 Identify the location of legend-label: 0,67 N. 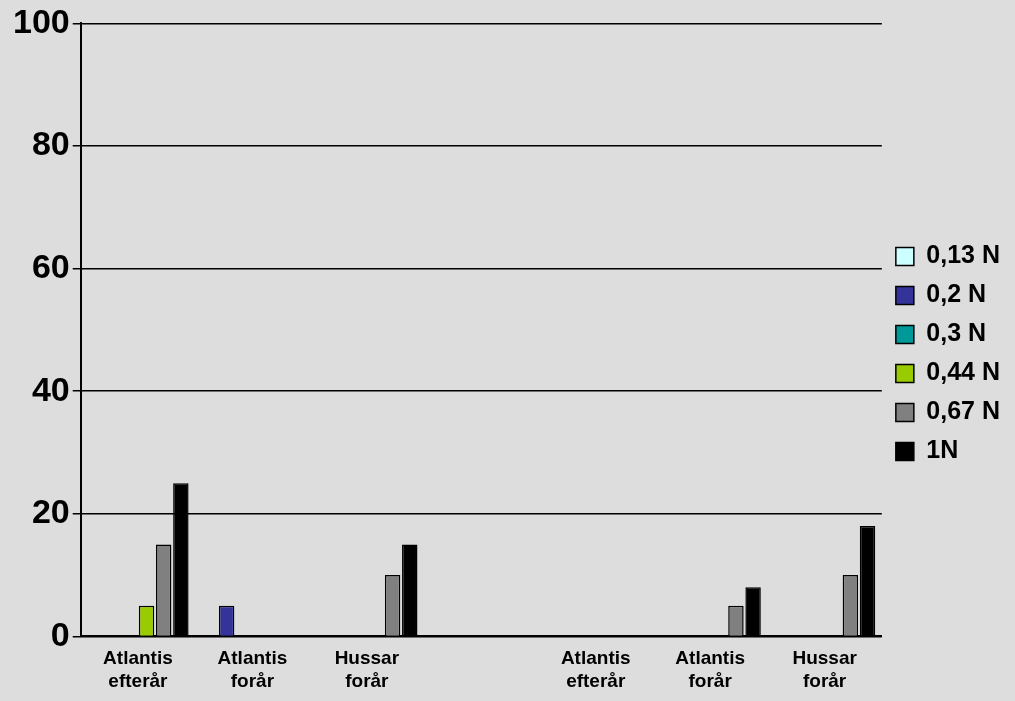
(963, 410).